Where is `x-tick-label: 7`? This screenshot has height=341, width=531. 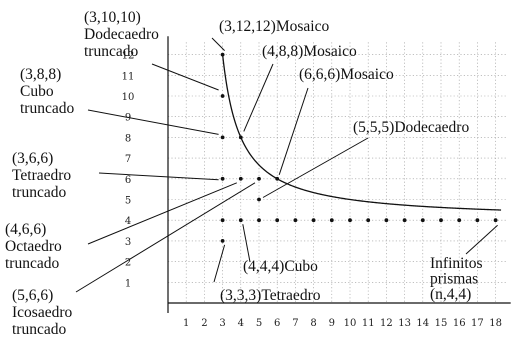
x-tick-label: 7 is located at coordinates (295, 323).